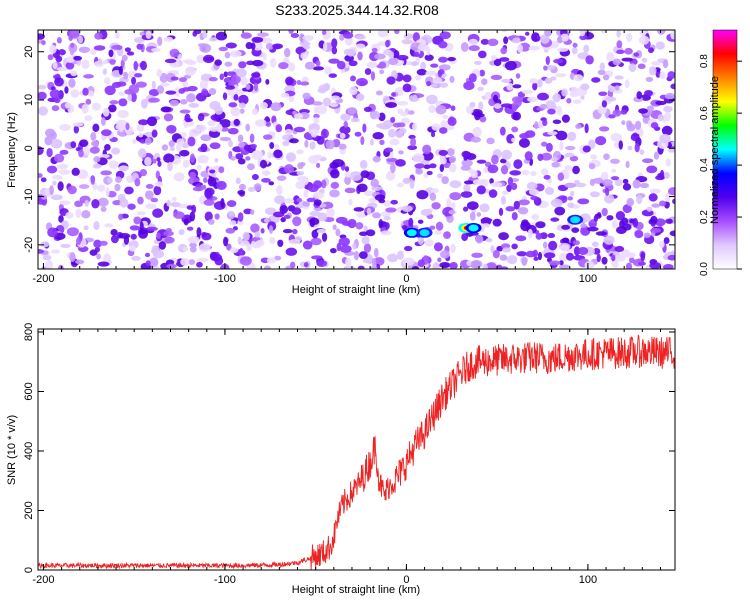  Describe the element at coordinates (12, 150) in the screenshot. I see `spectrogram-y-label: Frequency (Hz)` at that location.